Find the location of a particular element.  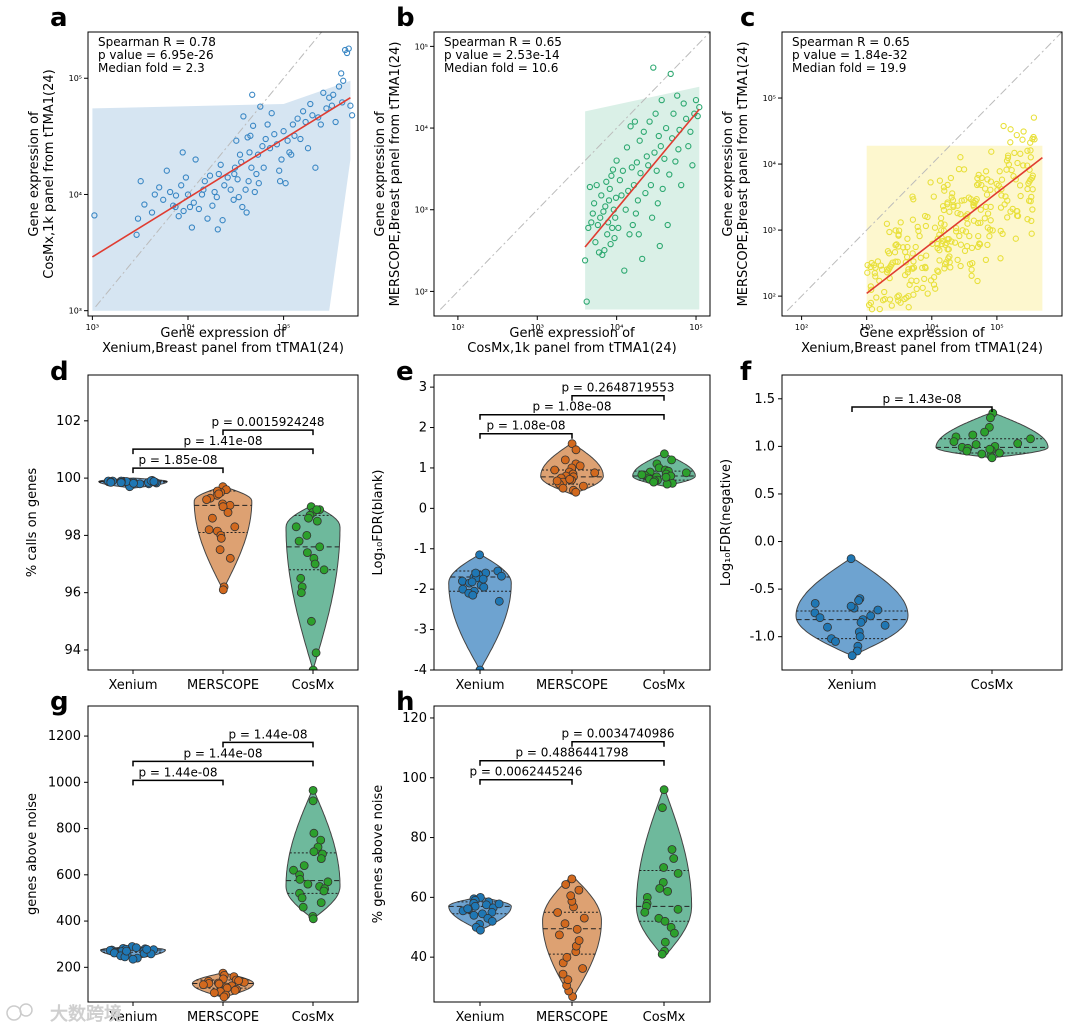

y-tick-label: 40 is located at coordinates (418, 957).